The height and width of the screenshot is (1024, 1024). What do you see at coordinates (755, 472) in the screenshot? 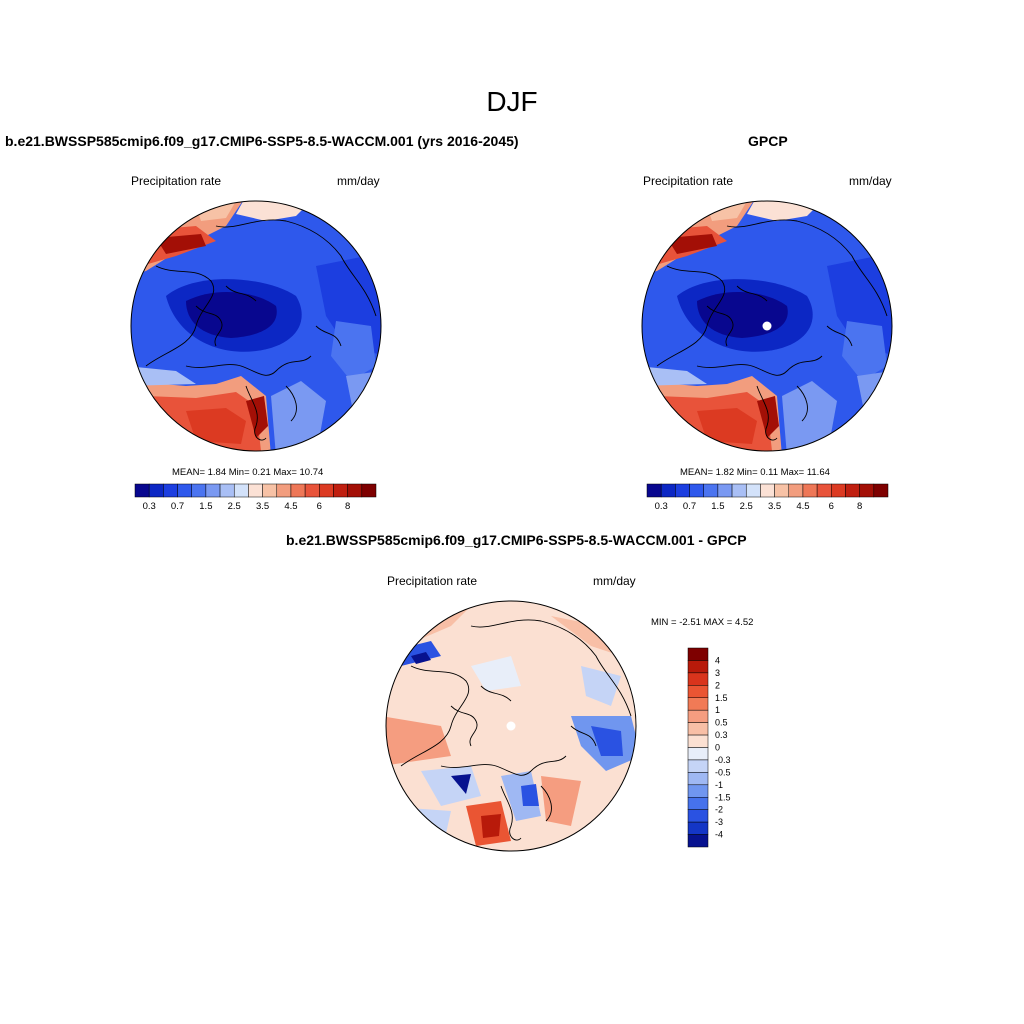
I see `panel-obs-stats: MEAN= 1.82 Min= 0.11 Max= 11.64` at bounding box center [755, 472].